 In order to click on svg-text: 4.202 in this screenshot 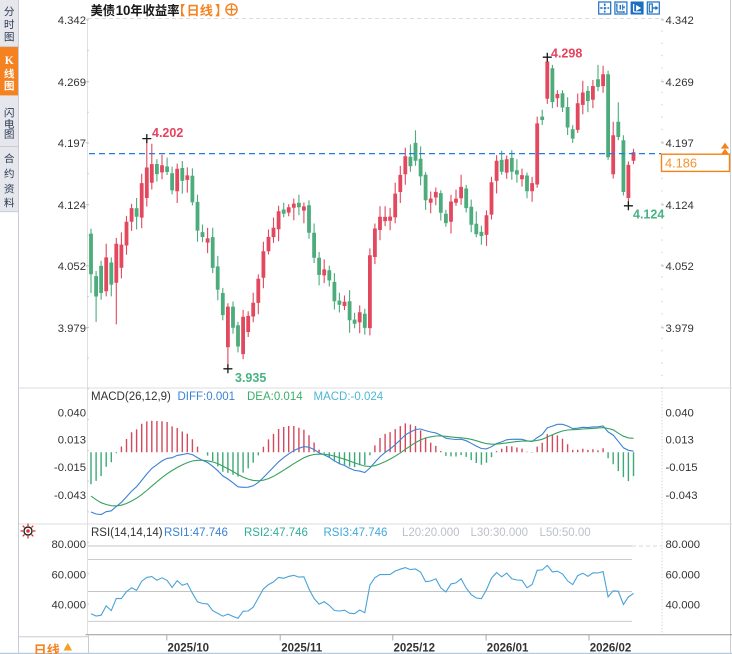, I will do `click(167, 133)`.